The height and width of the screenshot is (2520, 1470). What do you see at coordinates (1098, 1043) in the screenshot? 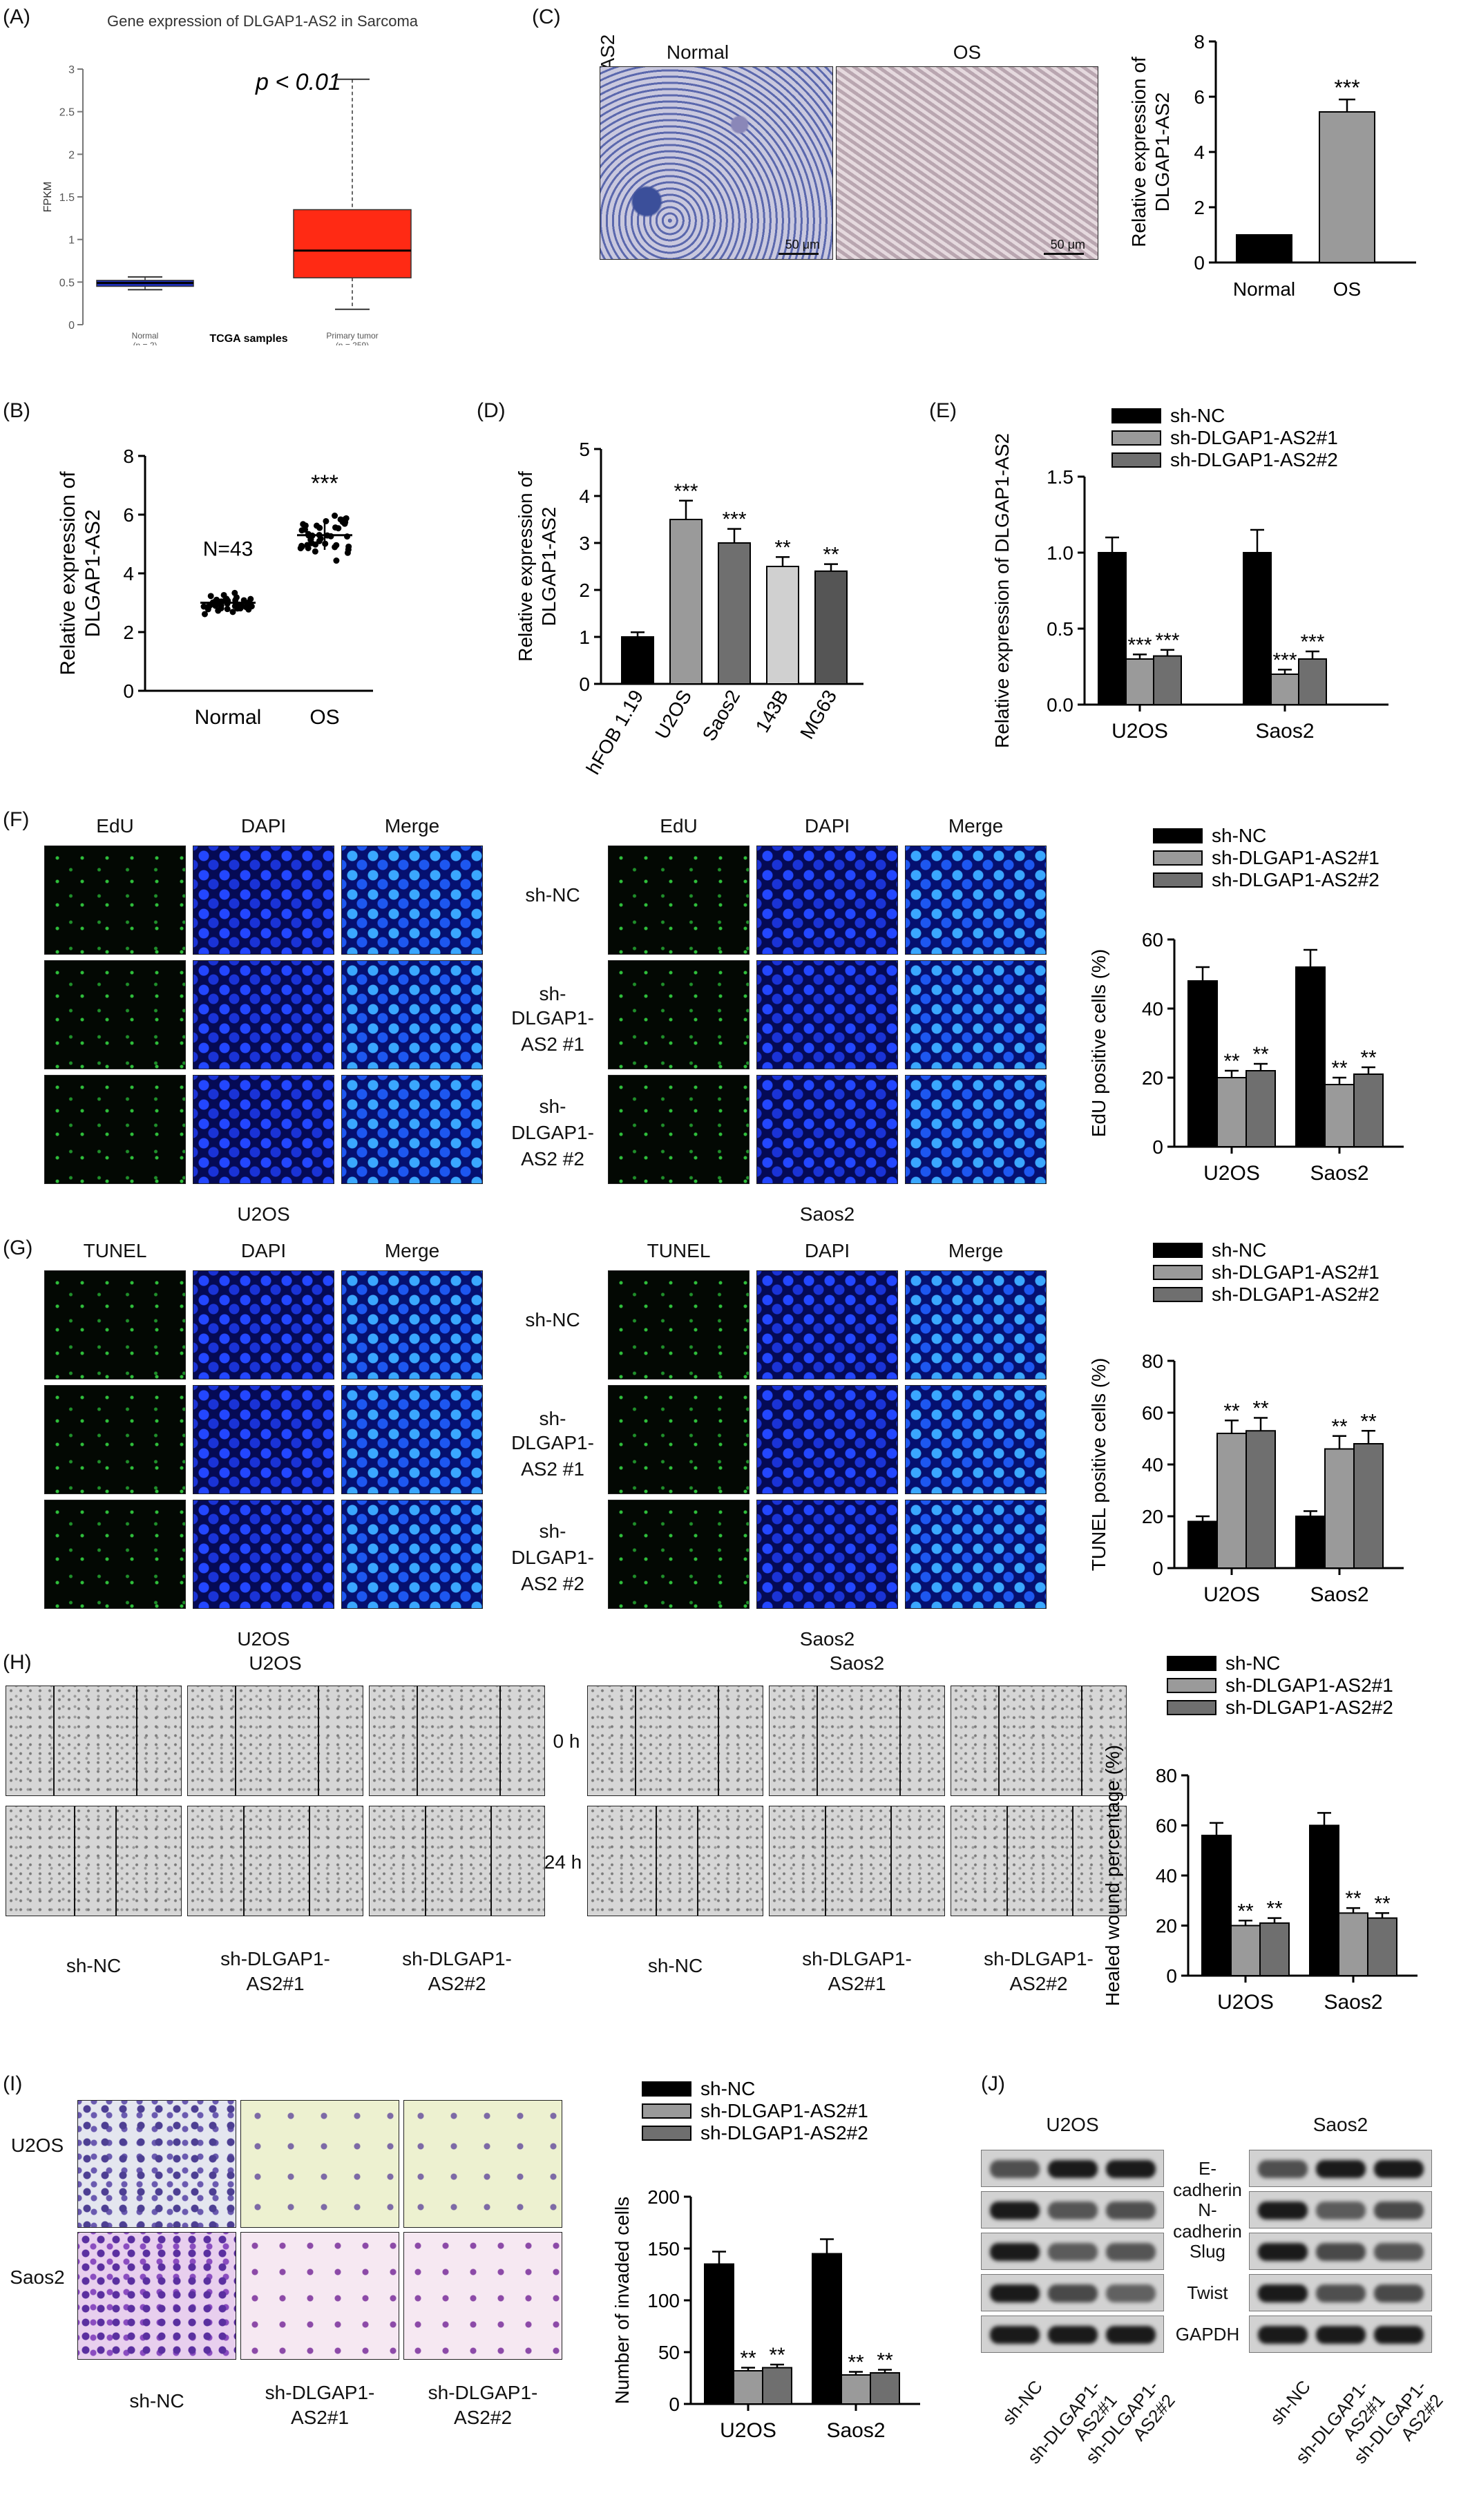
I see `y-axis-label: EdU positive cells (%)` at bounding box center [1098, 1043].